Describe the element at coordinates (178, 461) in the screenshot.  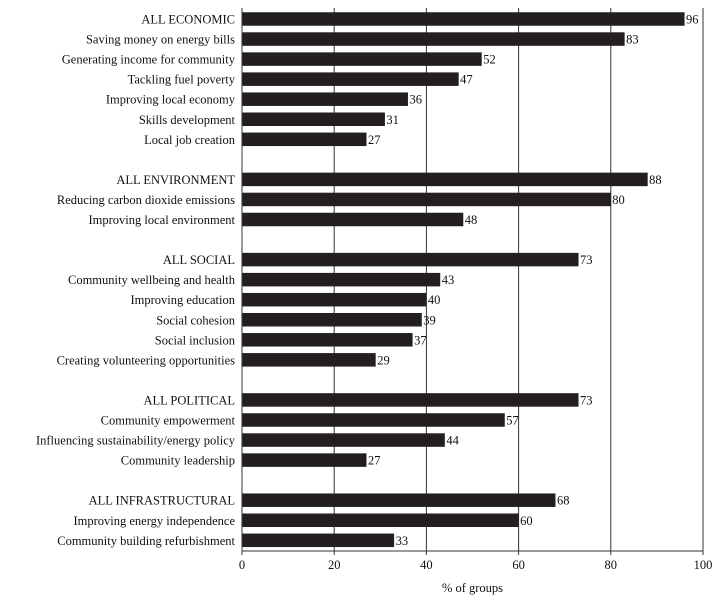
I see `category-label: Community leadership` at that location.